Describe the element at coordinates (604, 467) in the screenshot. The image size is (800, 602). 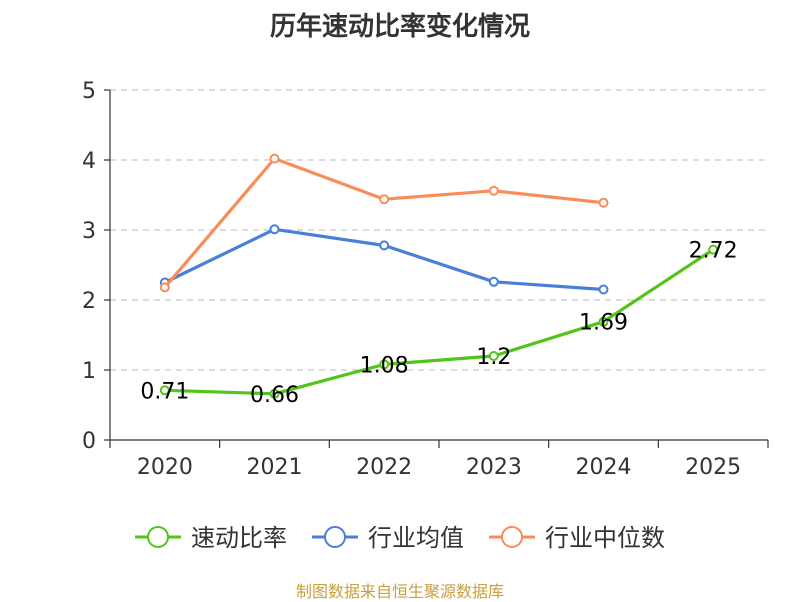
I see `x-tick-label: 2024` at that location.